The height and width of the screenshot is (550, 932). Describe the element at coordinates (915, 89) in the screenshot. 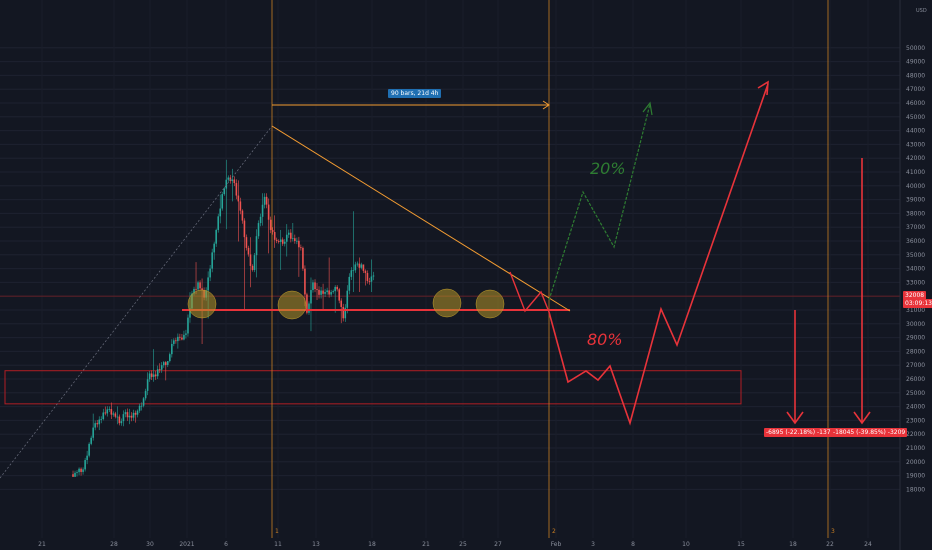

I see `y-tick-label: 47000` at that location.